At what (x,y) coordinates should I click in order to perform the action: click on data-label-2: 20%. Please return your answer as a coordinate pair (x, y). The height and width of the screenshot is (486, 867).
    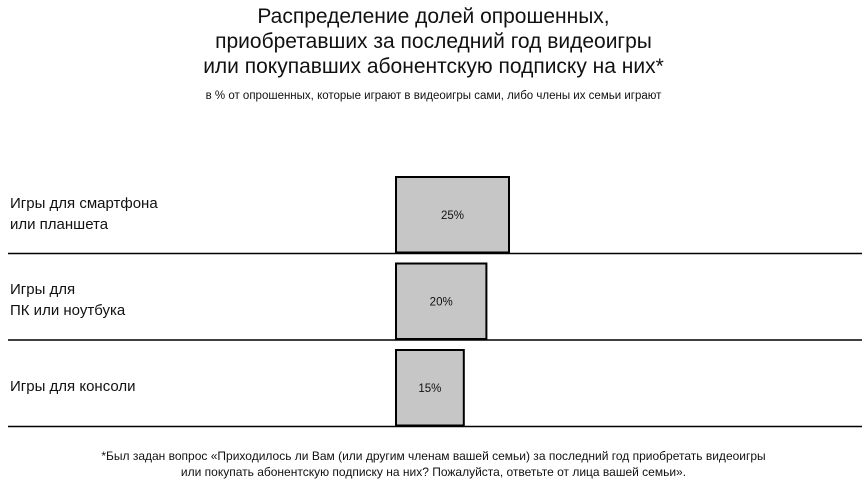
    Looking at the image, I should click on (441, 302).